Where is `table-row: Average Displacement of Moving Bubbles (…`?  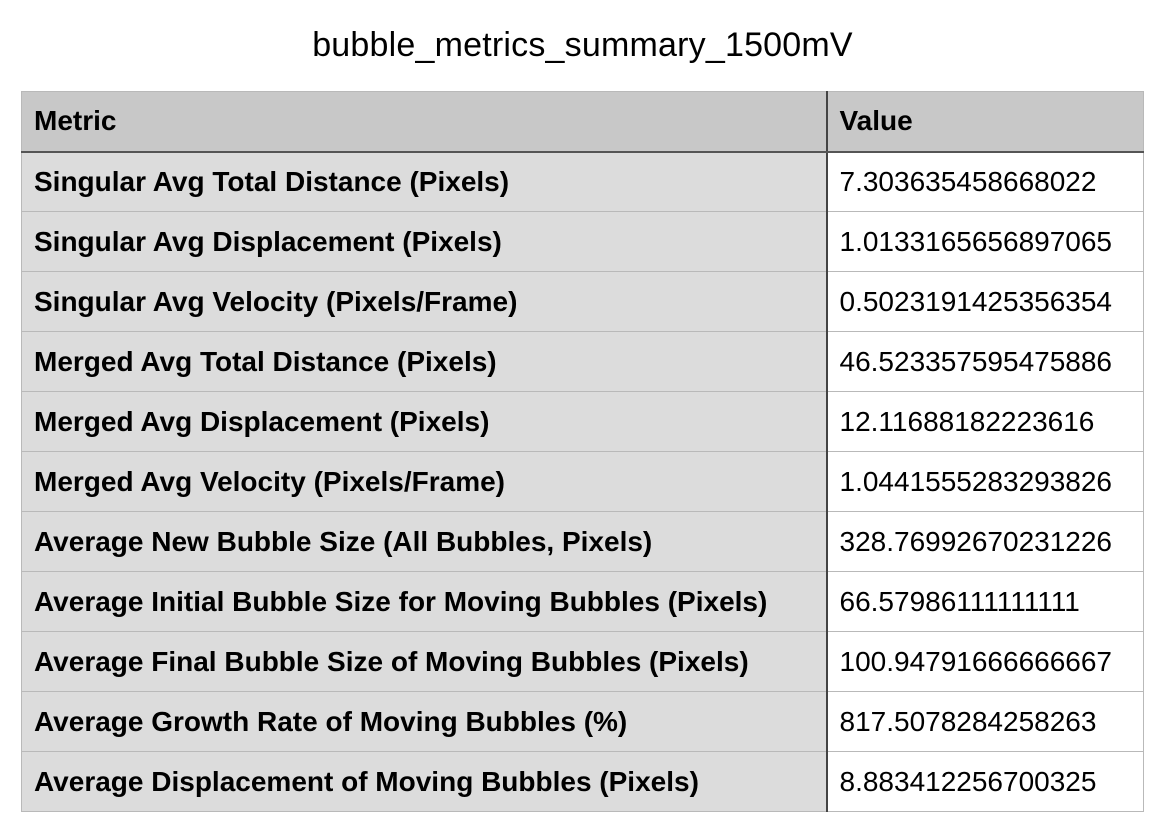 table-row: Average Displacement of Moving Bubbles (… is located at coordinates (582, 781).